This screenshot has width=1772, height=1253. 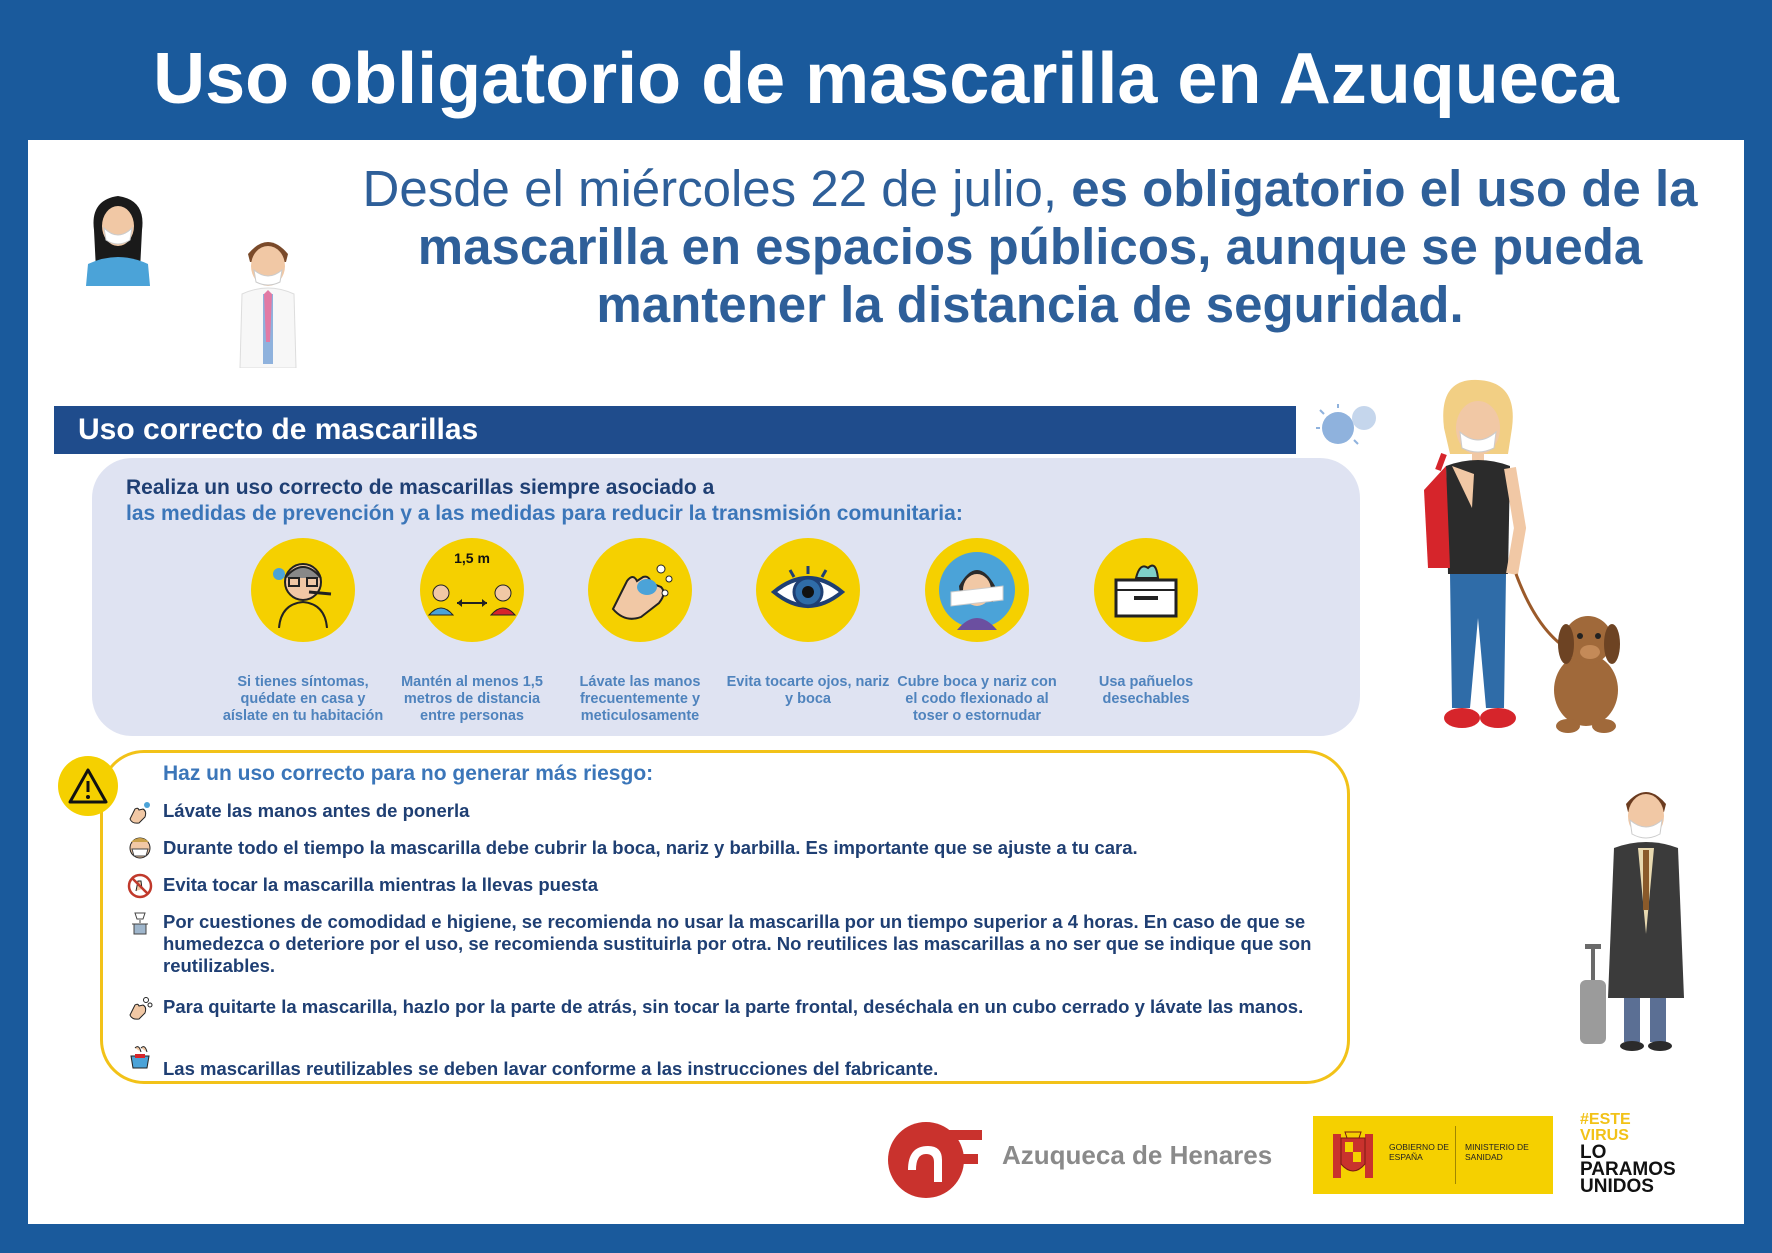 I want to click on elbow-sneeze-icon, so click(x=977, y=590).